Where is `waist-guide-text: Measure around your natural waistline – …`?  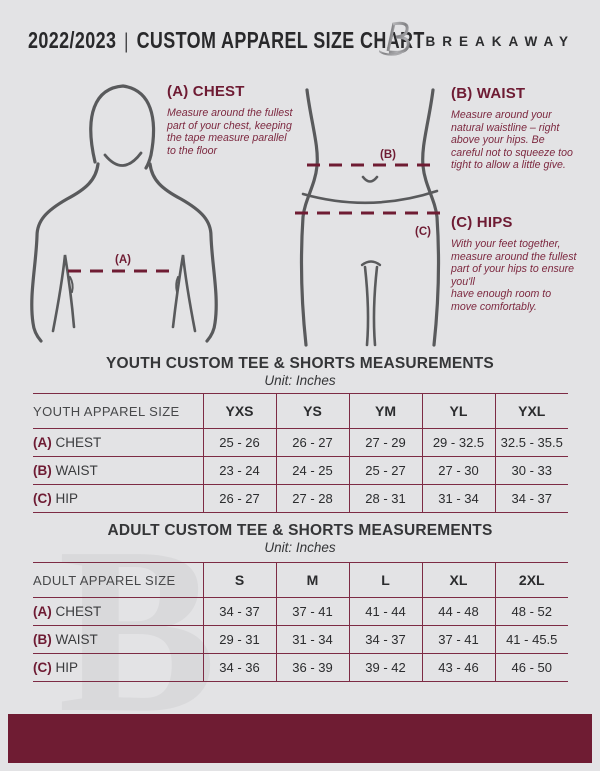
waist-guide-text: Measure around your natural waistline – … is located at coordinates (512, 140).